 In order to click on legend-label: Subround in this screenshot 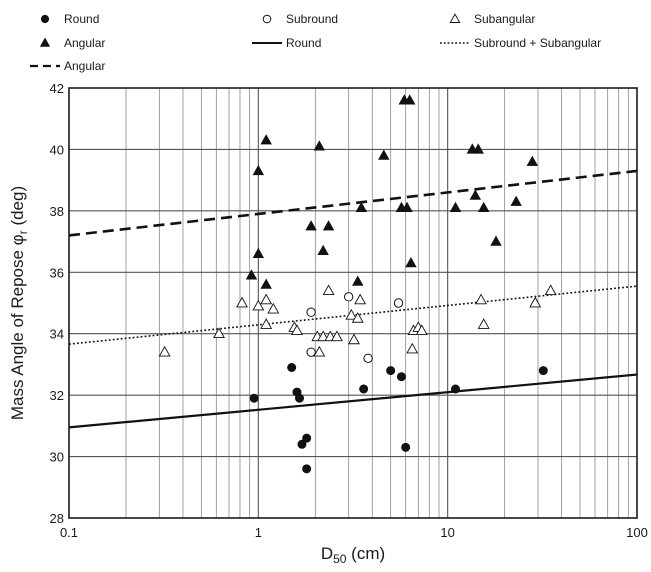, I will do `click(312, 19)`.